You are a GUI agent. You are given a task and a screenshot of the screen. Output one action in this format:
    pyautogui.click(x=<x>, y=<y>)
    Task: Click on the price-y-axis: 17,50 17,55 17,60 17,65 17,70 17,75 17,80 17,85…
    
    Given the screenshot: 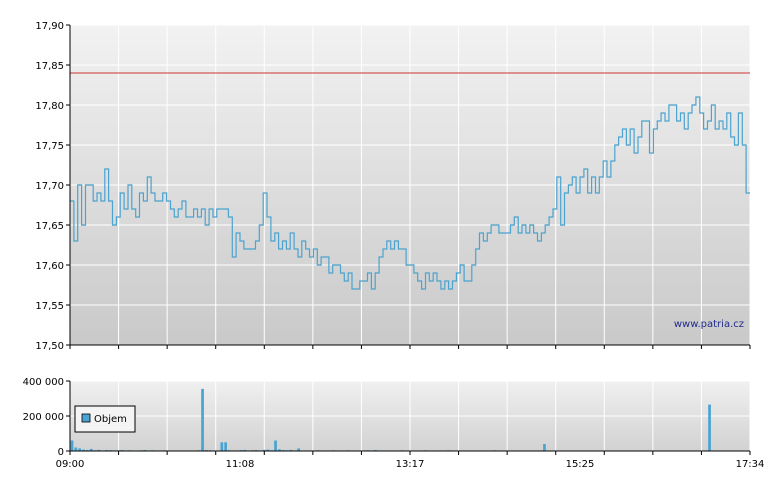 What is the action you would take?
    pyautogui.click(x=53, y=186)
    